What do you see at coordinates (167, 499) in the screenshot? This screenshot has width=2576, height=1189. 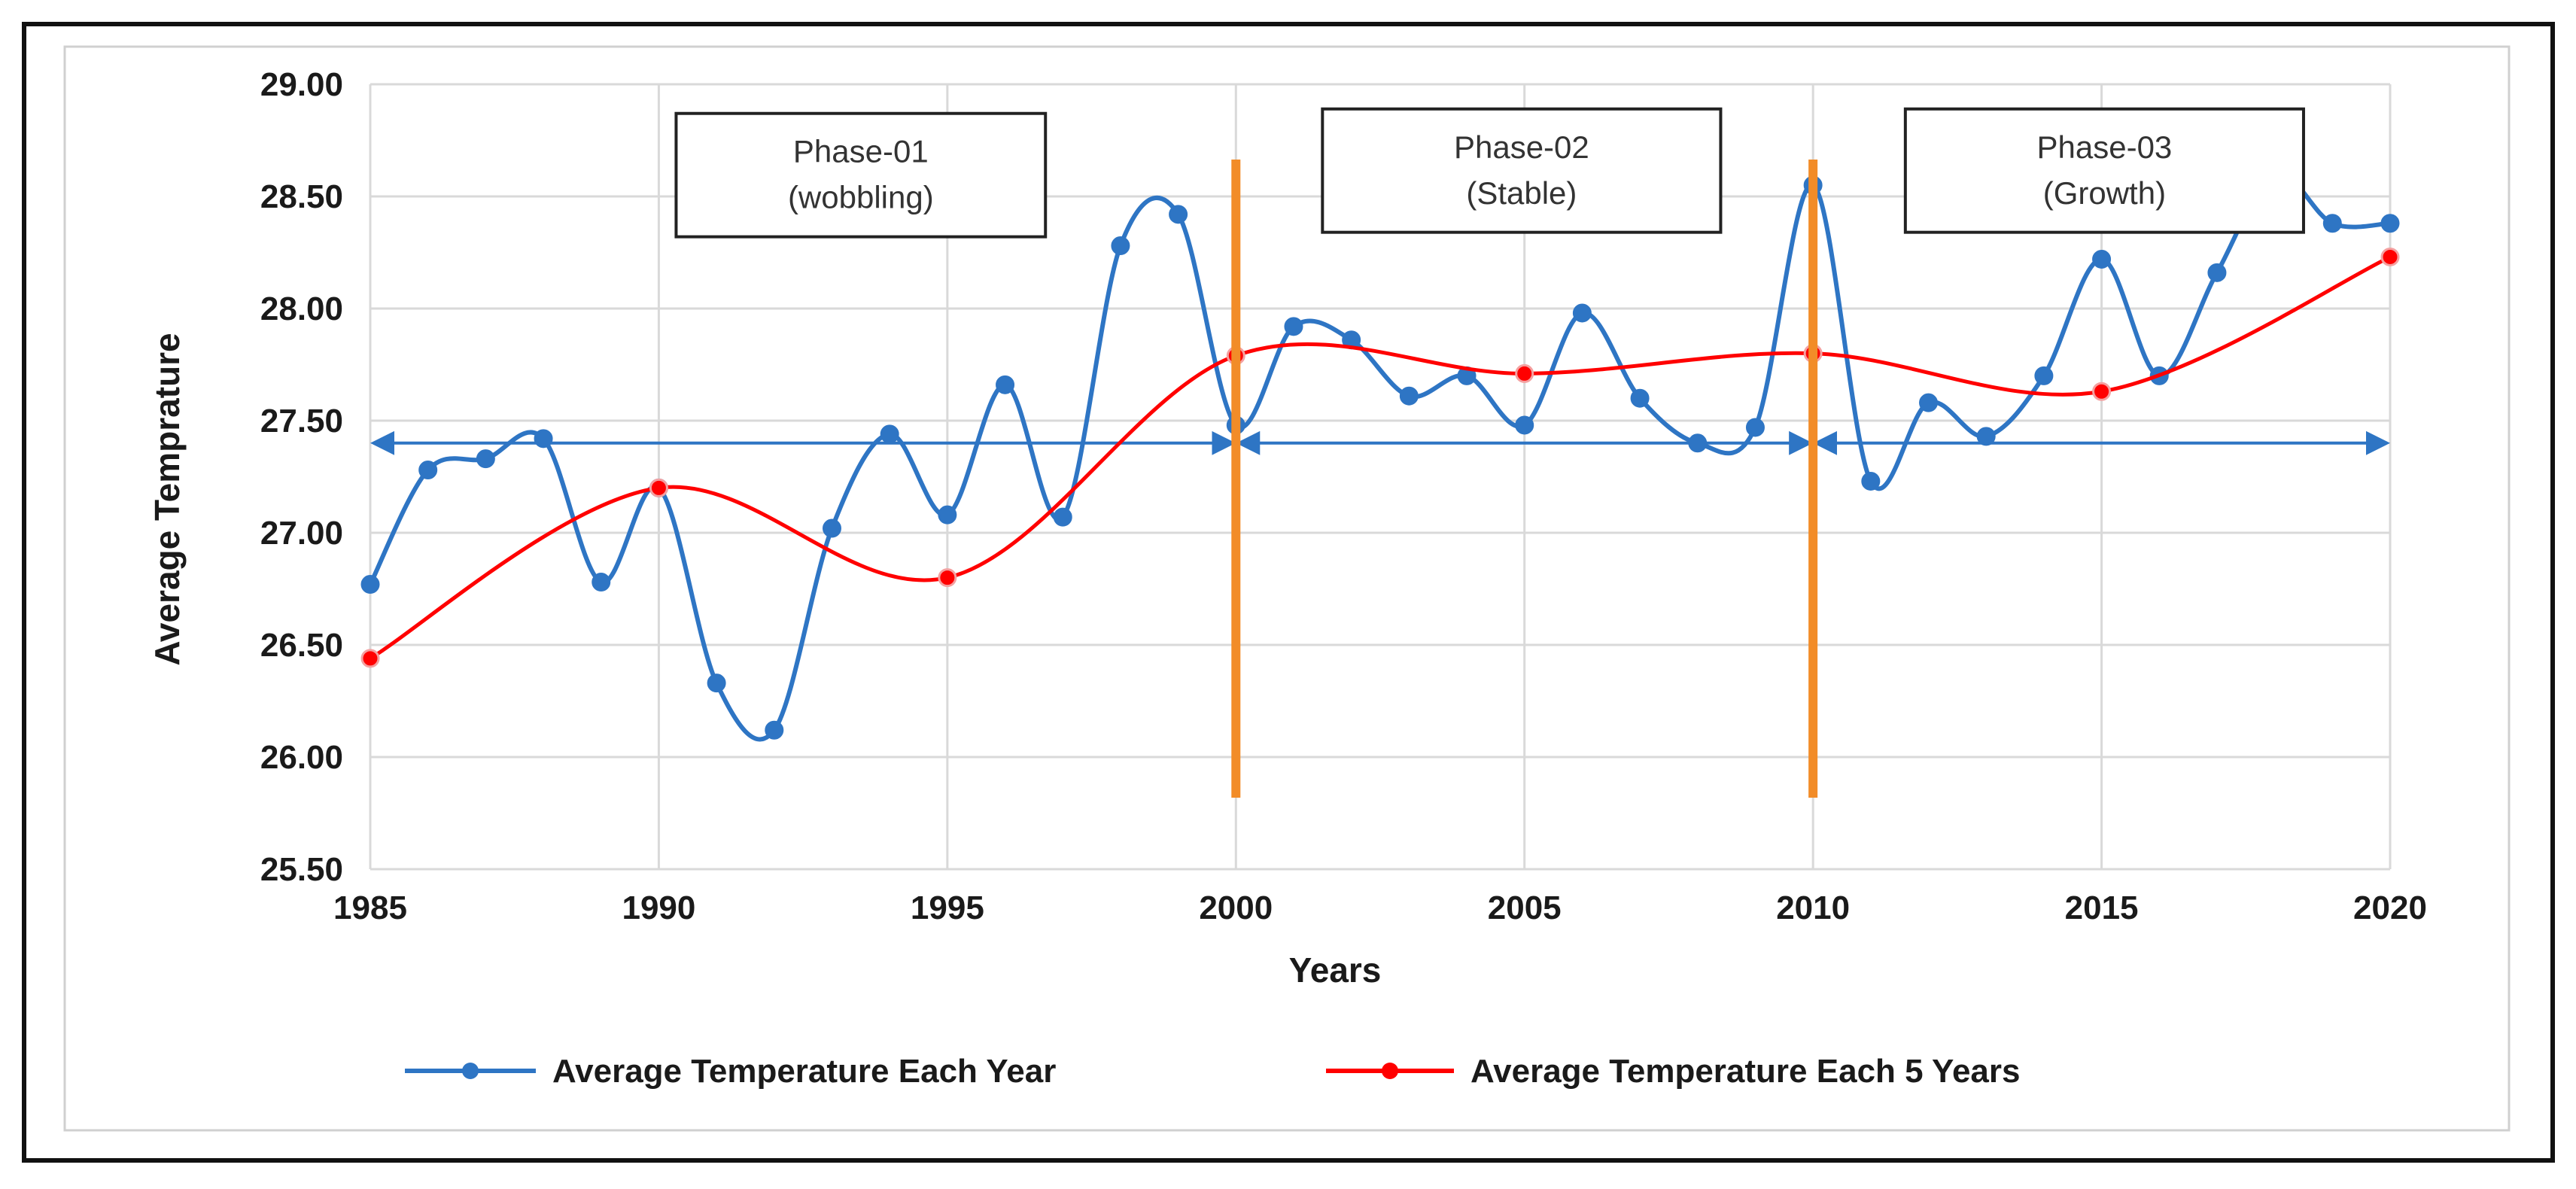 I see `y-axis-title: Average Temprature` at bounding box center [167, 499].